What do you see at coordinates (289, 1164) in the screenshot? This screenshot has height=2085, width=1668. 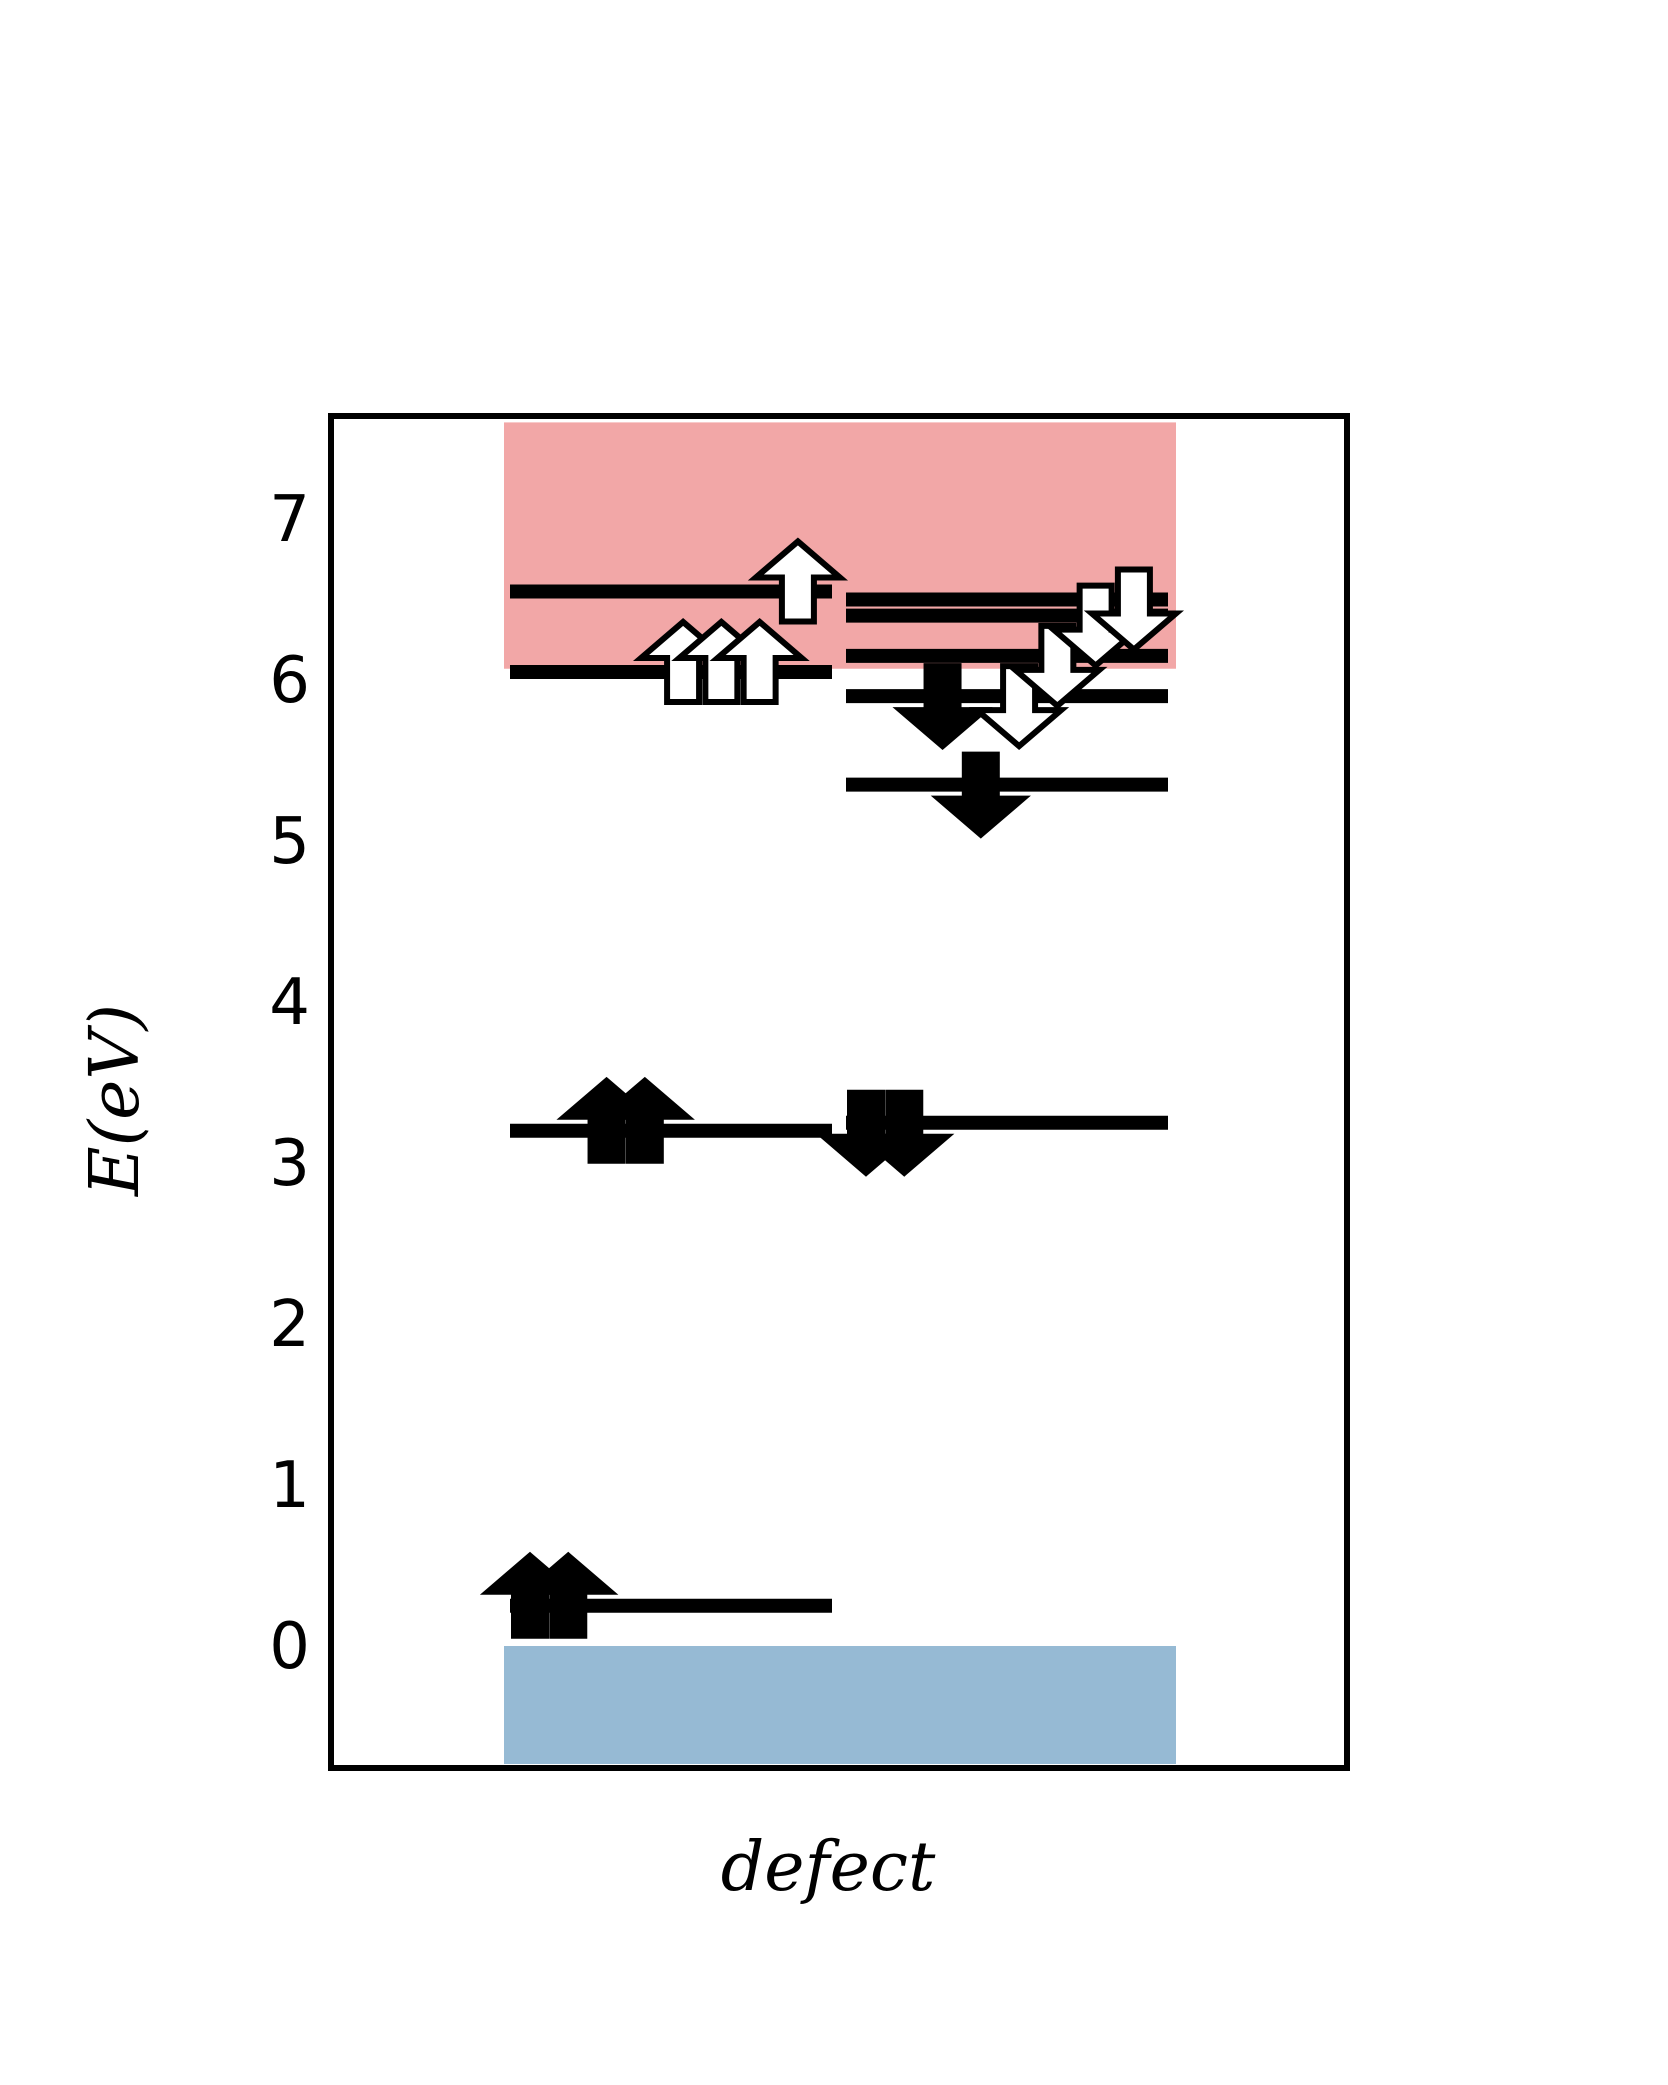 I see `y-tick-label: 3` at bounding box center [289, 1164].